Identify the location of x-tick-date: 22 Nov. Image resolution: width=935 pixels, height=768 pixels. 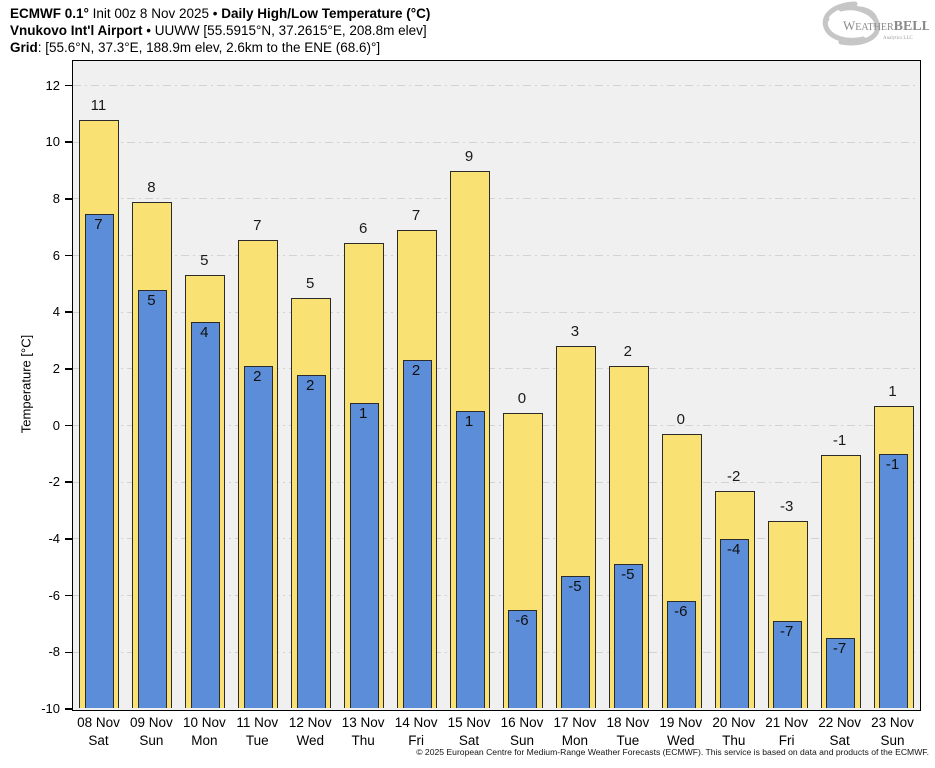
(839, 722).